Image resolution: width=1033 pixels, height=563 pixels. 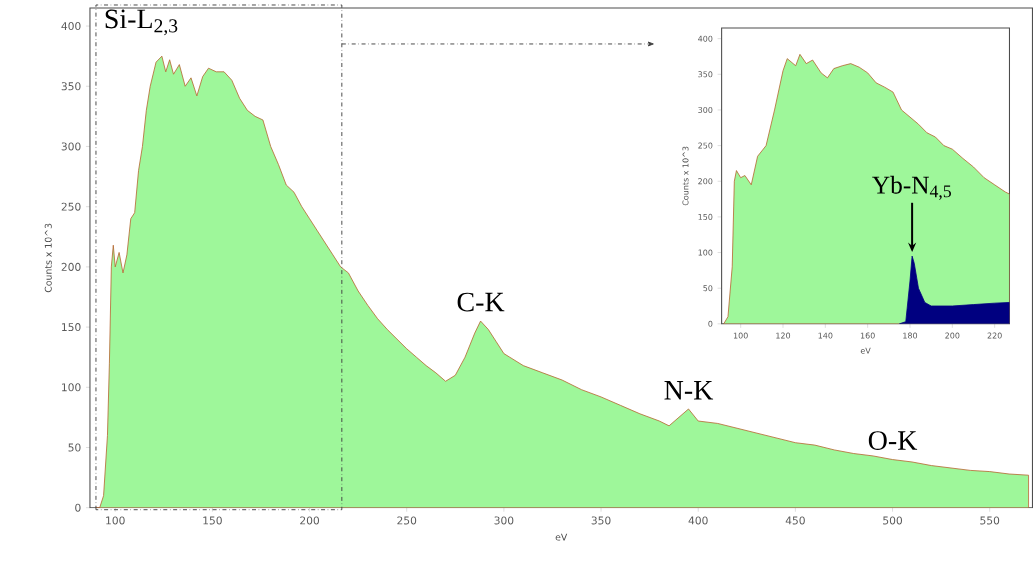 I want to click on x-tick-label: 180, so click(x=910, y=335).